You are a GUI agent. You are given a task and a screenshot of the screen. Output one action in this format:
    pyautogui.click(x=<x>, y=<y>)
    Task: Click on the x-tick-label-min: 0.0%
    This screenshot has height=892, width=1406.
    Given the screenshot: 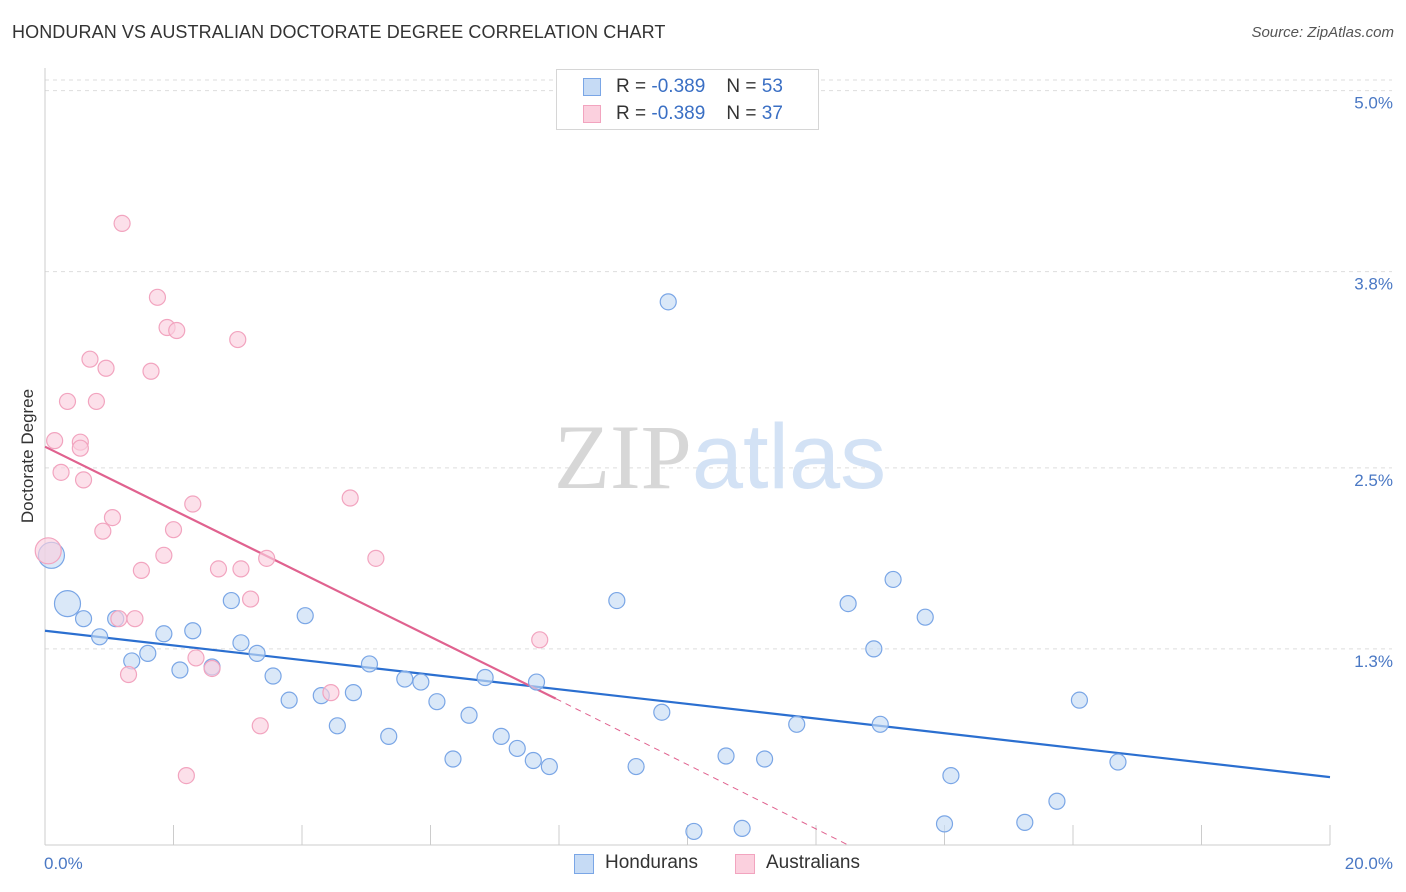 What is the action you would take?
    pyautogui.click(x=63, y=863)
    